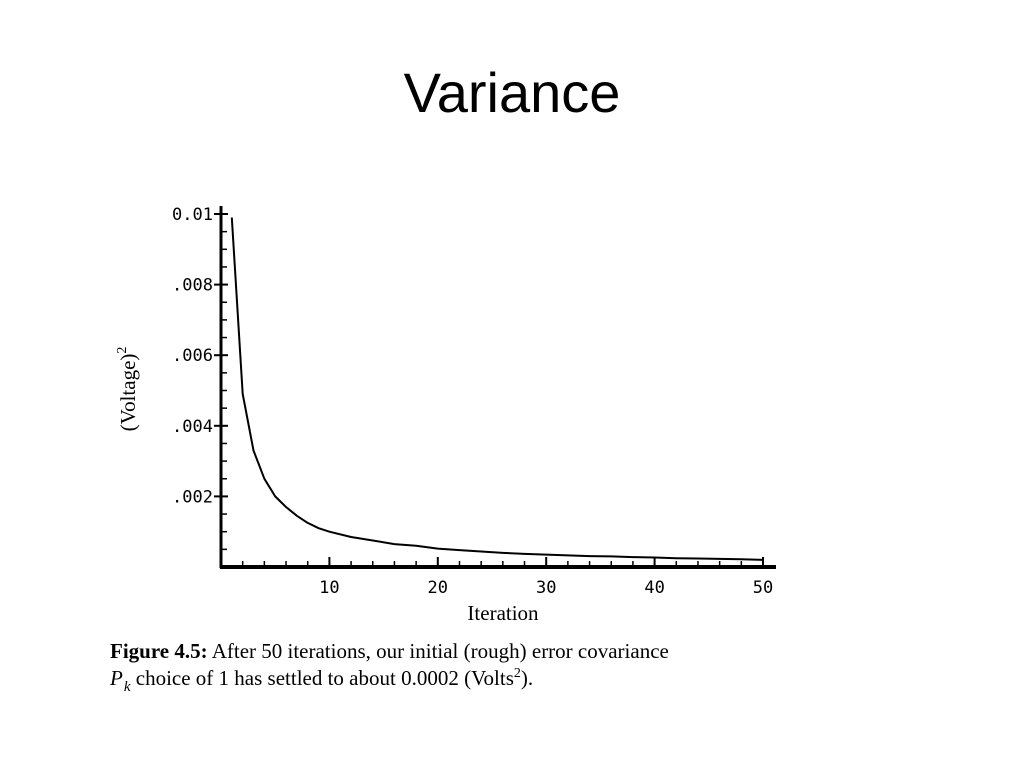 The height and width of the screenshot is (768, 1024). What do you see at coordinates (654, 588) in the screenshot?
I see `x-tick-label: 40` at bounding box center [654, 588].